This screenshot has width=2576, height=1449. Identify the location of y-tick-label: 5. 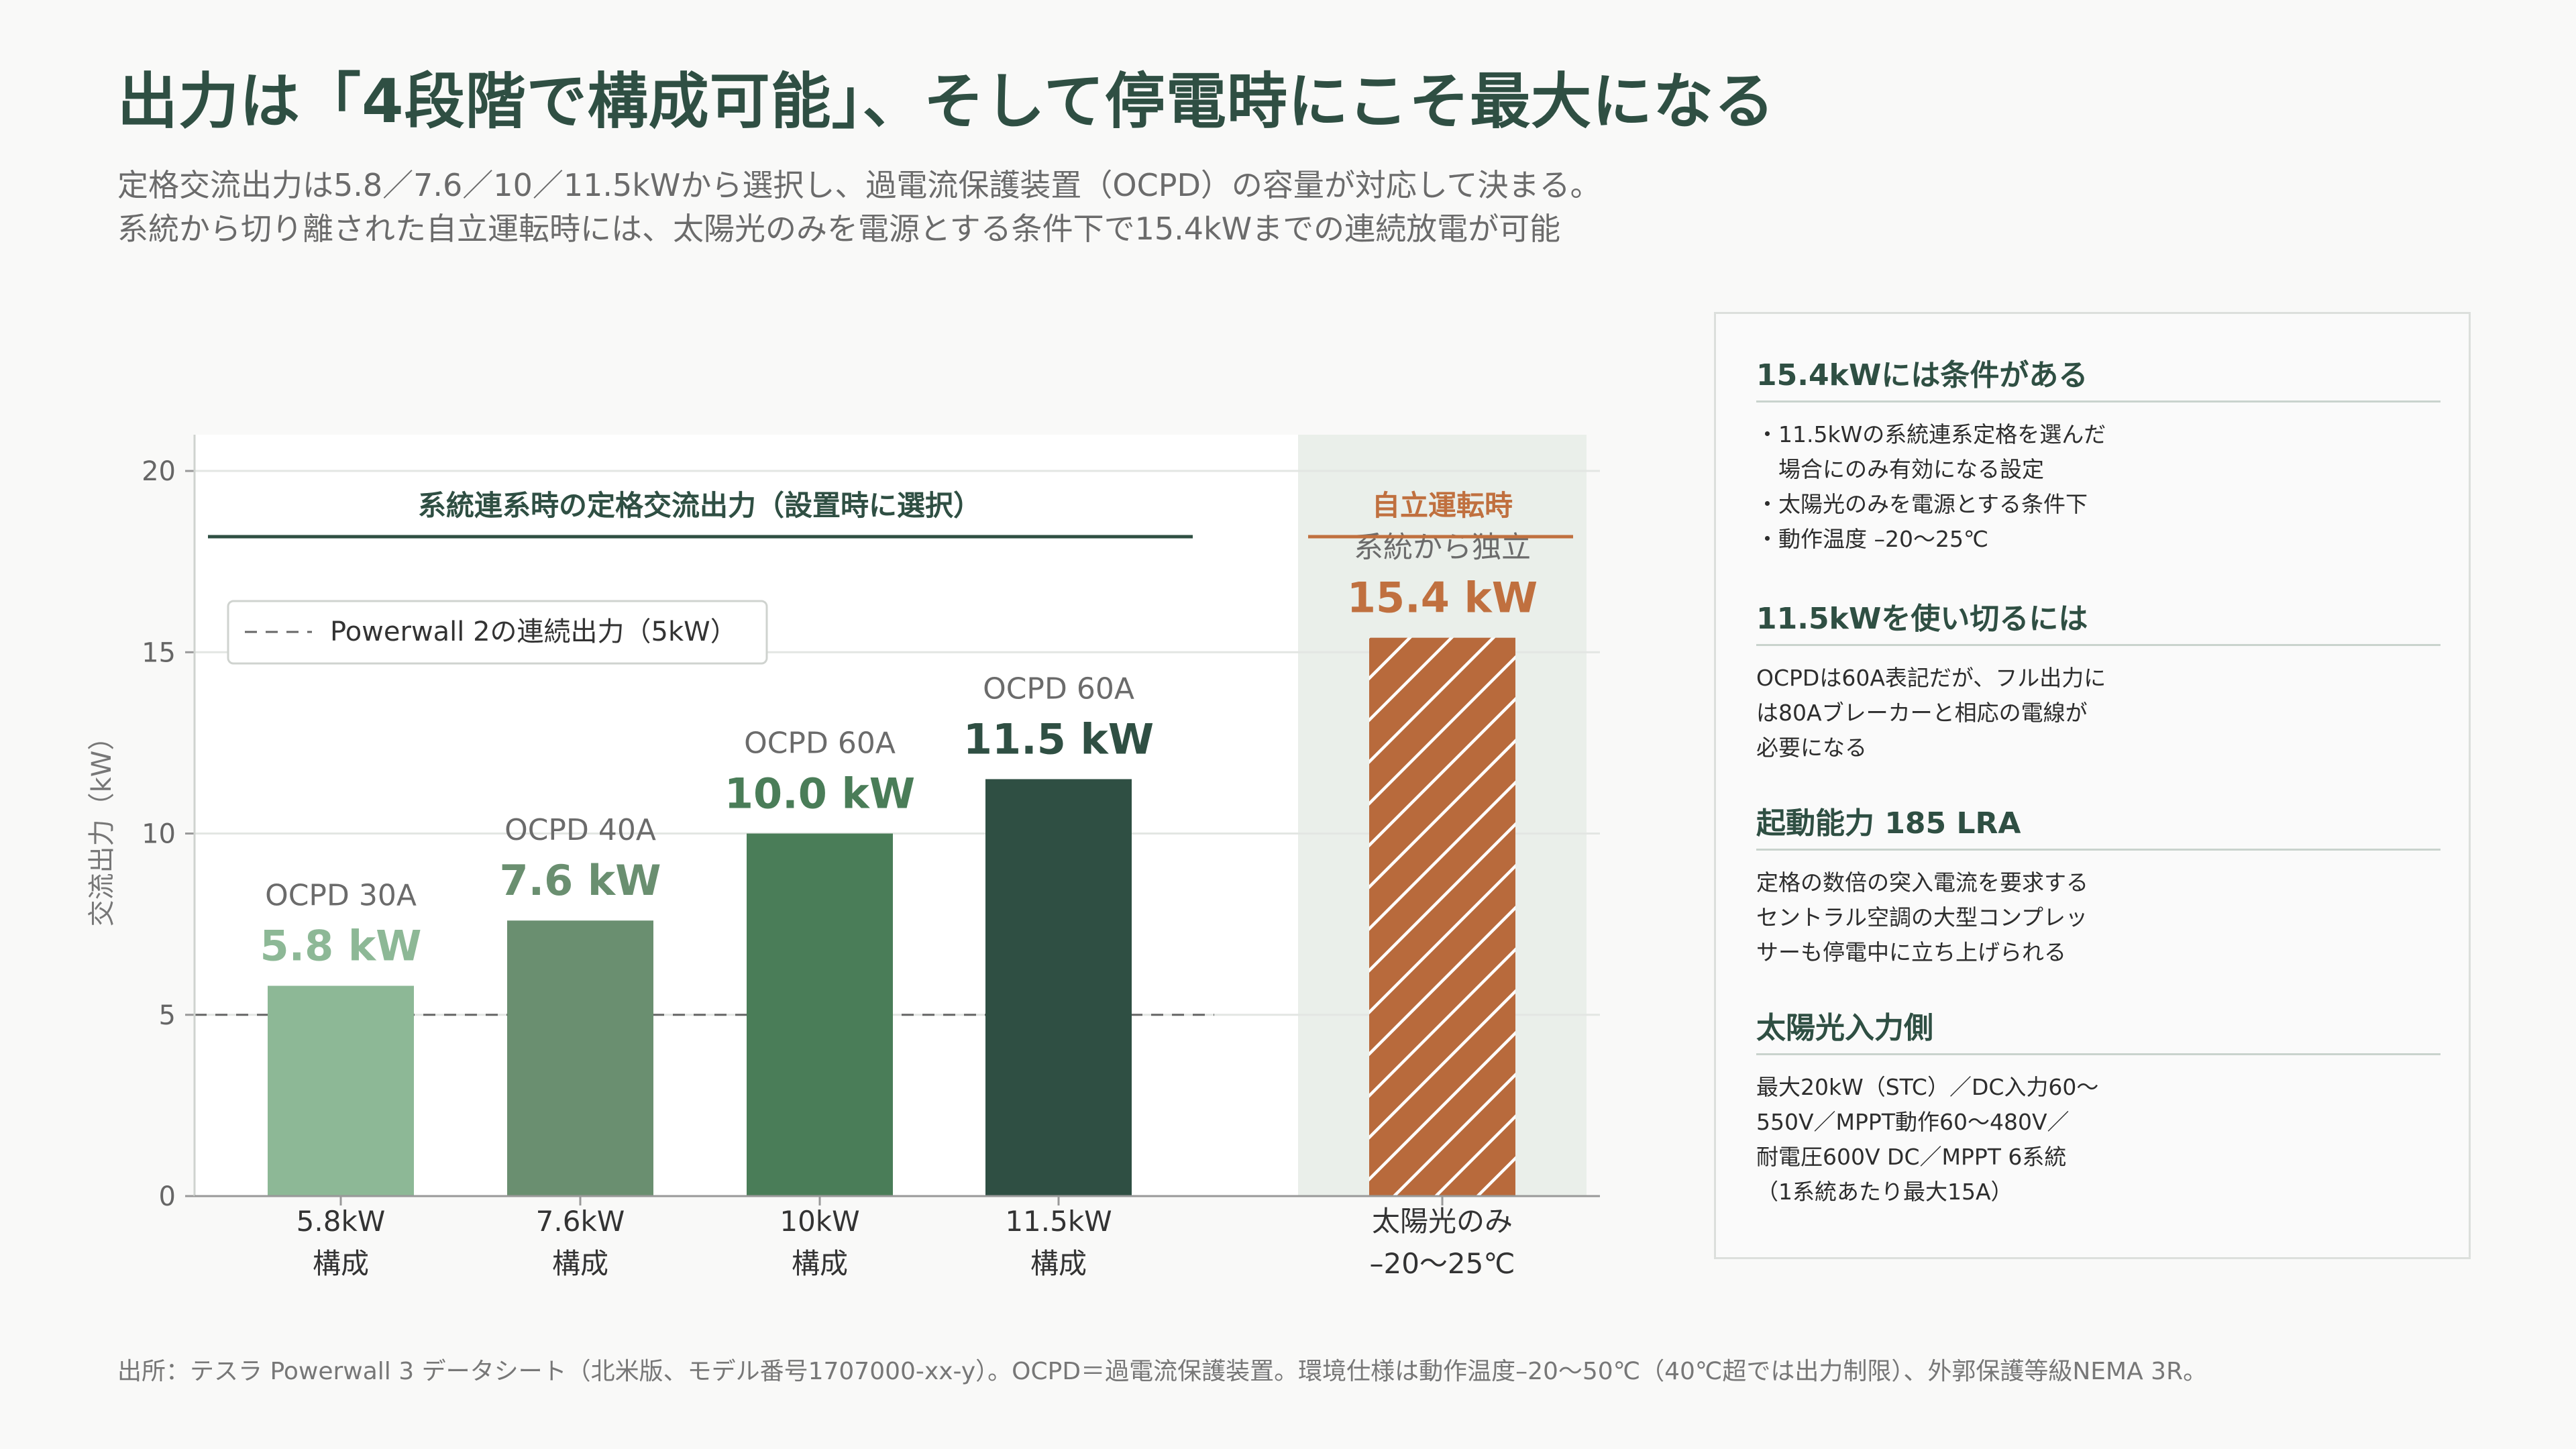
(167, 1015).